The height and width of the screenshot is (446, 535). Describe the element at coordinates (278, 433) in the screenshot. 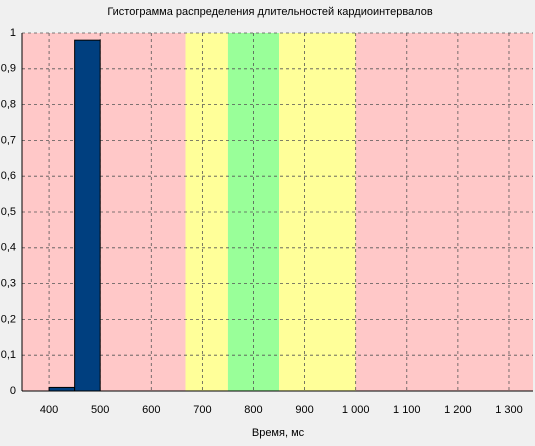

I see `x-axis-title: Время, мс` at that location.